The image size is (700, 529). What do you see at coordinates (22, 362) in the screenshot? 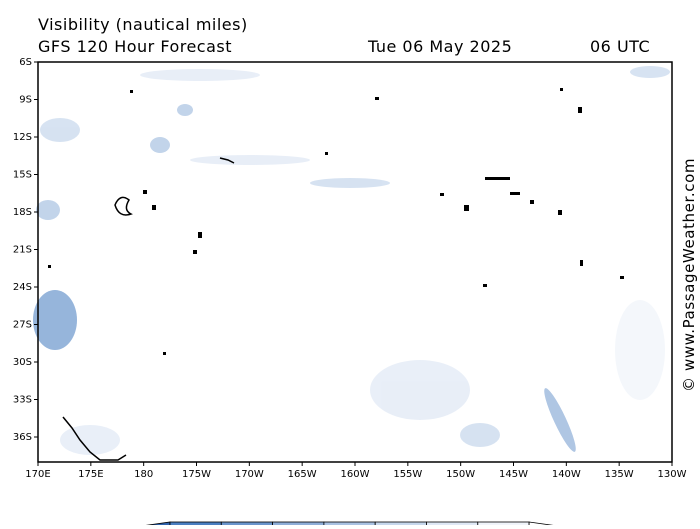
I see `lat-label: 30S` at bounding box center [22, 362].